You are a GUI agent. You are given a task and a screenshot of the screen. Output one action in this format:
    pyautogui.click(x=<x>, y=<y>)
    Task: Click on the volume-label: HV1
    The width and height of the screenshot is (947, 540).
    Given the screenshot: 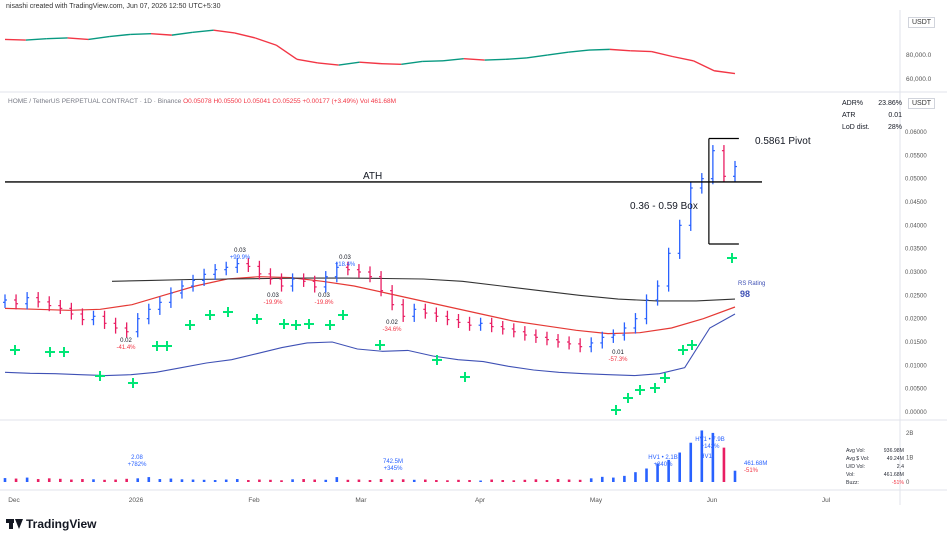 What is the action you would take?
    pyautogui.click(x=706, y=457)
    